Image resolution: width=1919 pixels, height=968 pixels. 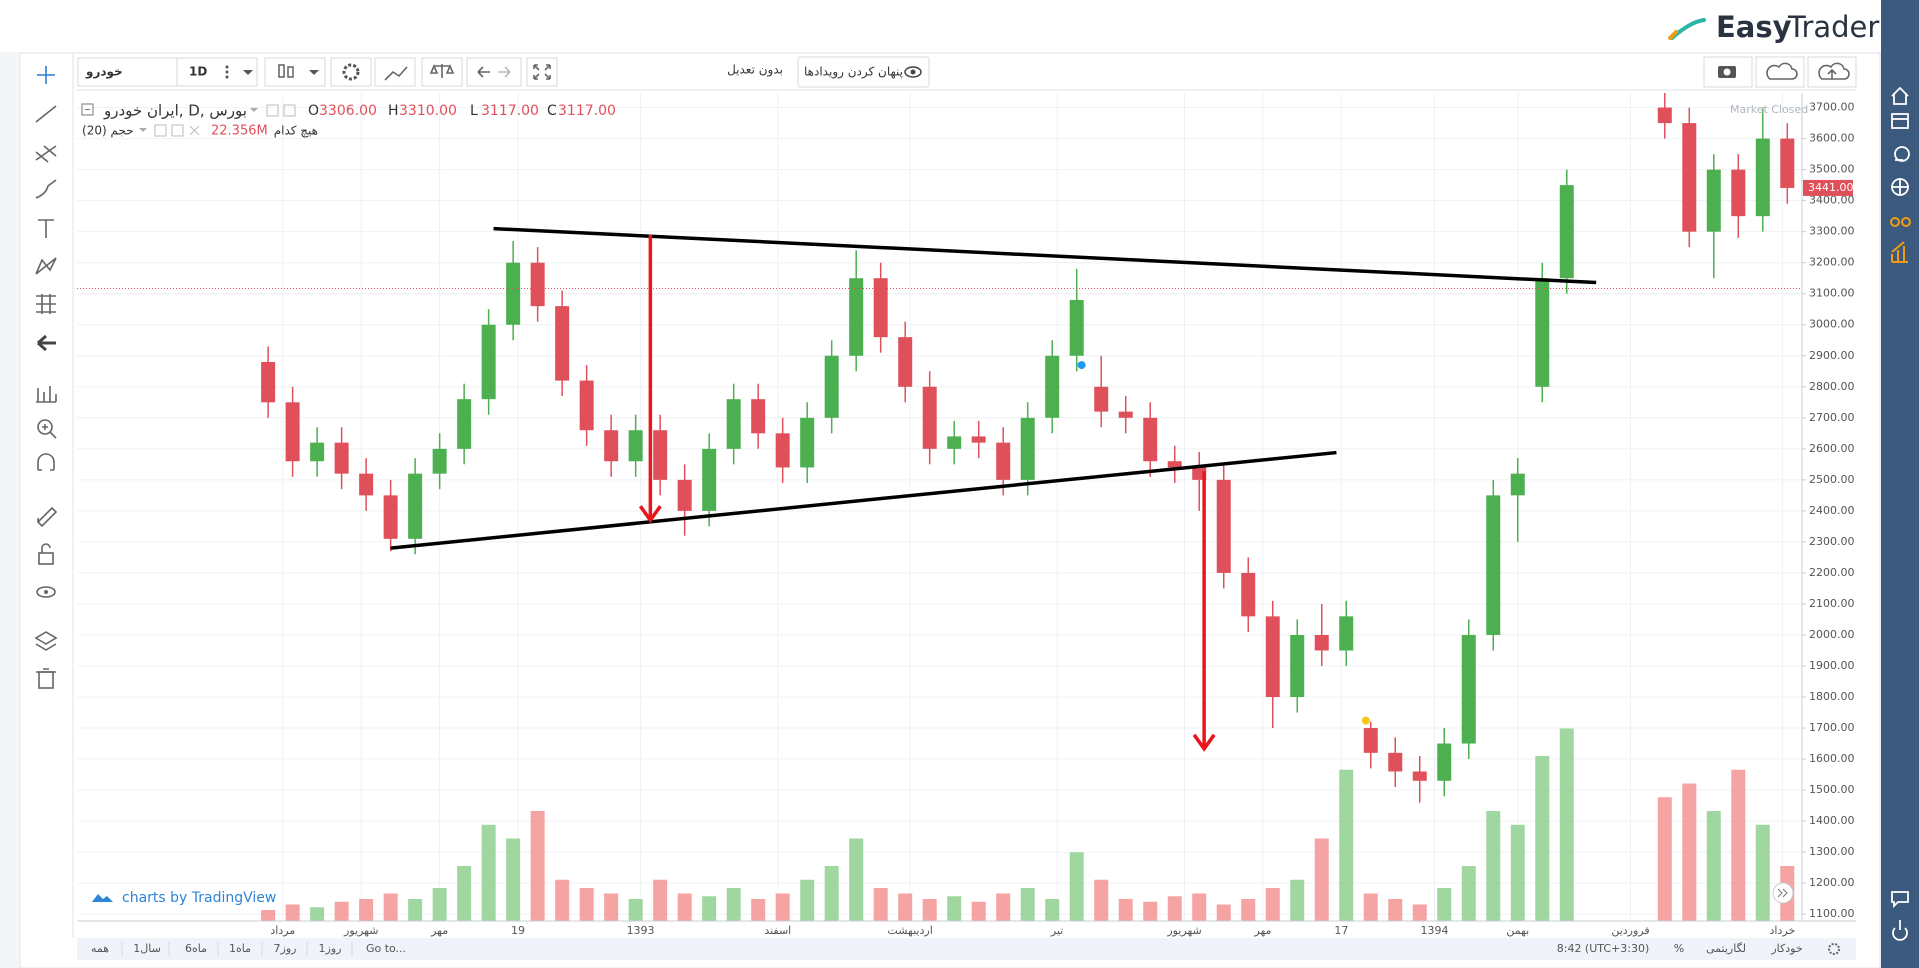 I want to click on x-tick-label: اردیبهشت, so click(x=909, y=930).